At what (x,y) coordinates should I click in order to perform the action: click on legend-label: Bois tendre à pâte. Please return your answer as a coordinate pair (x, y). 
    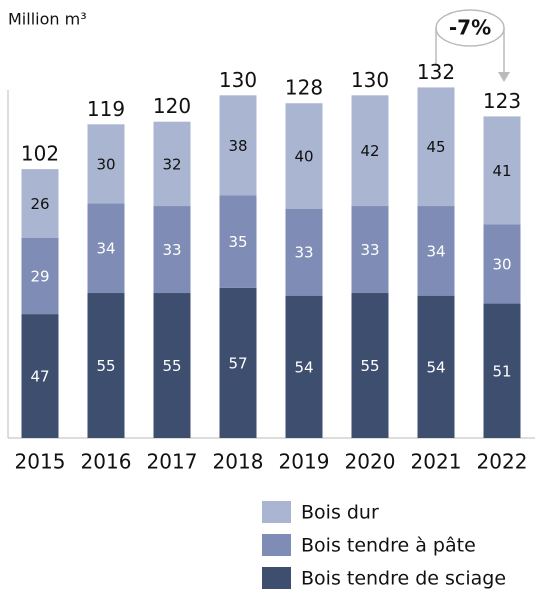
    Looking at the image, I should click on (388, 546).